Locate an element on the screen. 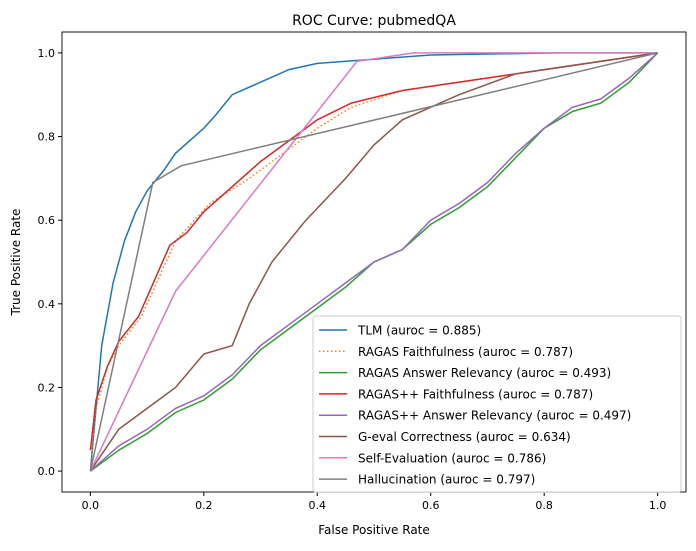 The height and width of the screenshot is (551, 696). y-tick-label: 0.0 is located at coordinates (47, 471).